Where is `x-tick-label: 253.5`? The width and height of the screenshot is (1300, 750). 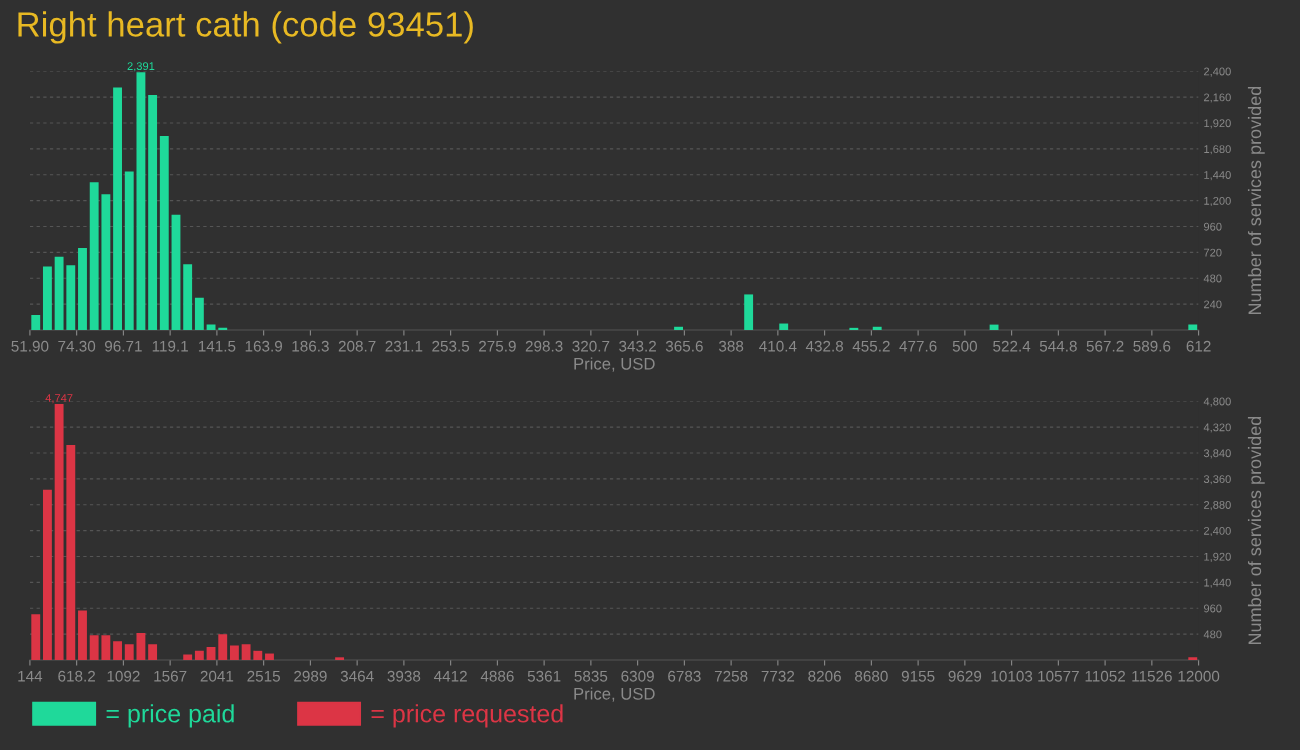 x-tick-label: 253.5 is located at coordinates (451, 346).